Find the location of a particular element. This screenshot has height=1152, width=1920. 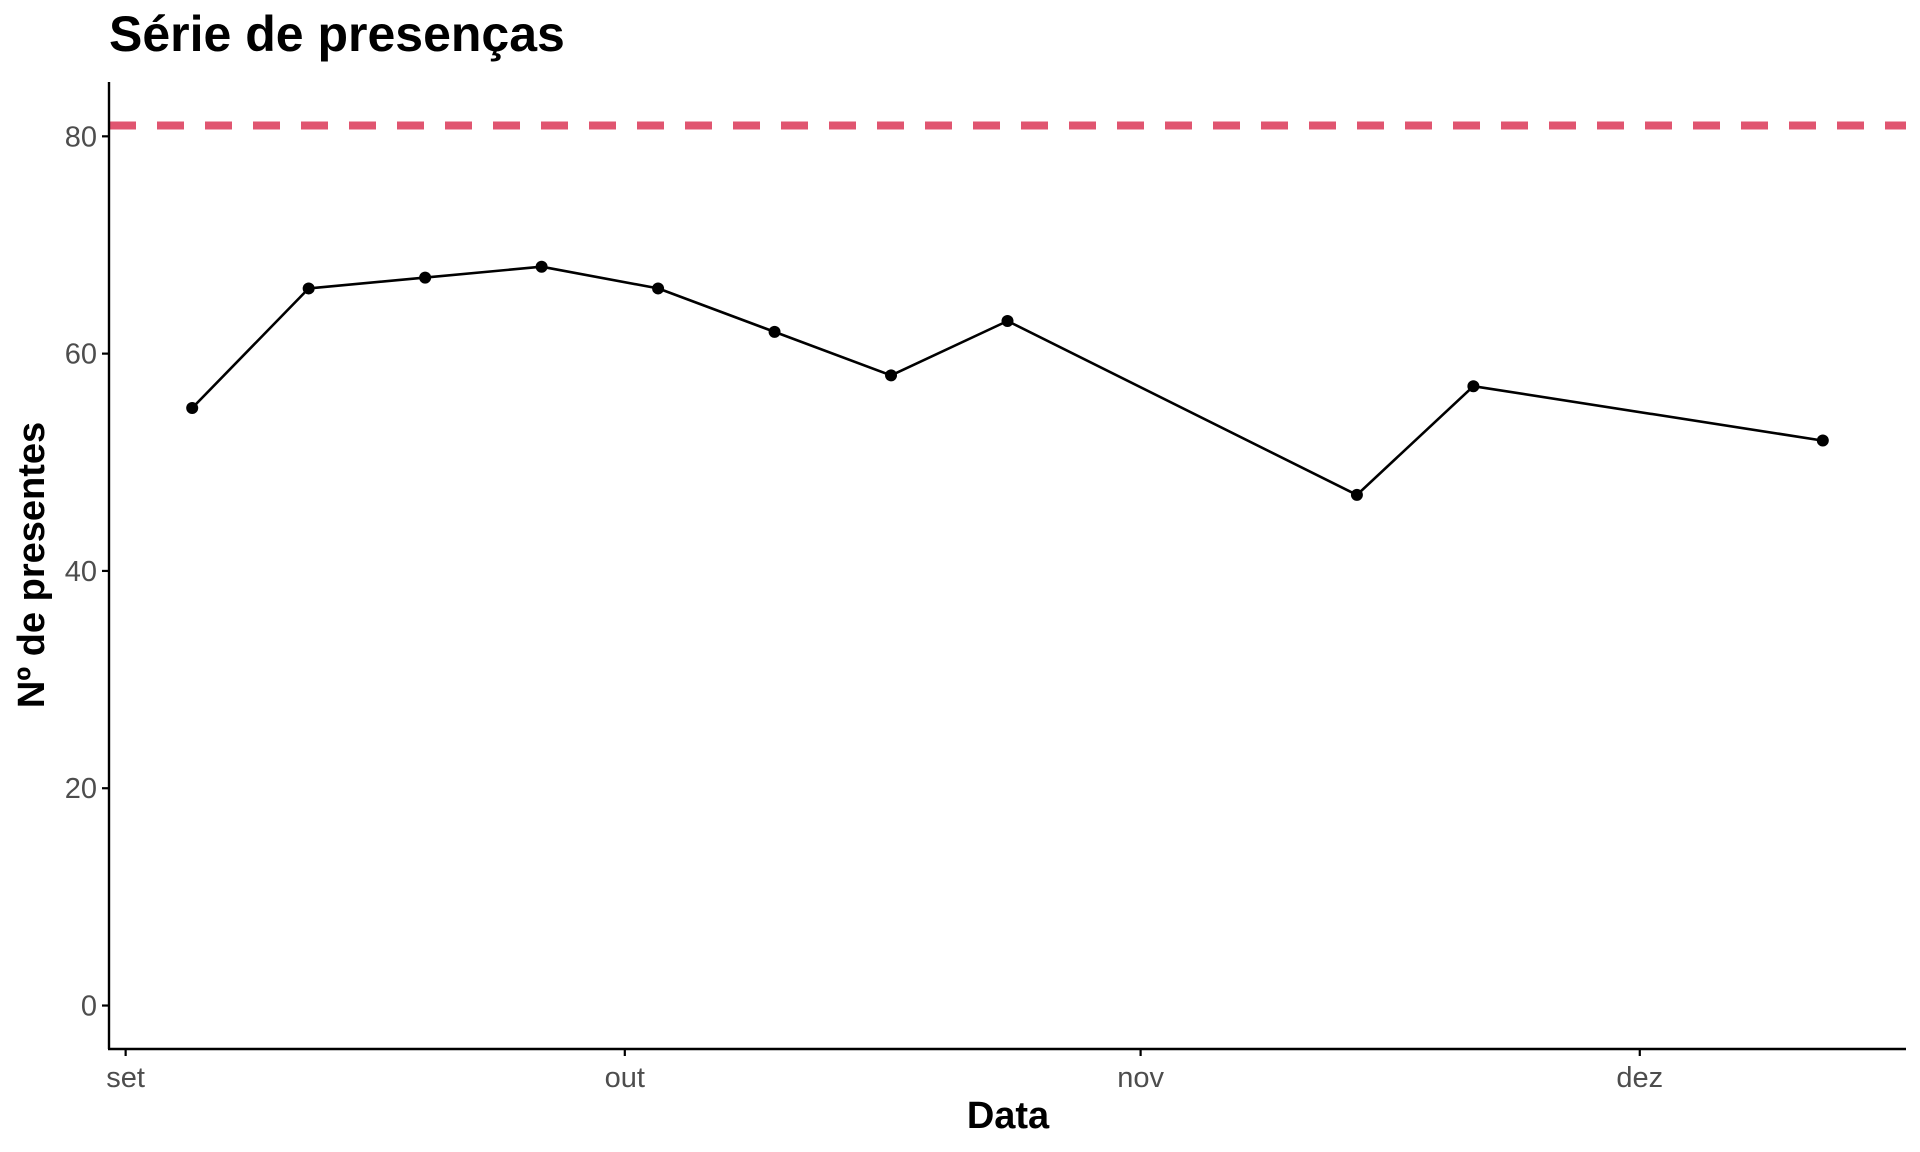

y-tick-label: 20 is located at coordinates (81, 789).